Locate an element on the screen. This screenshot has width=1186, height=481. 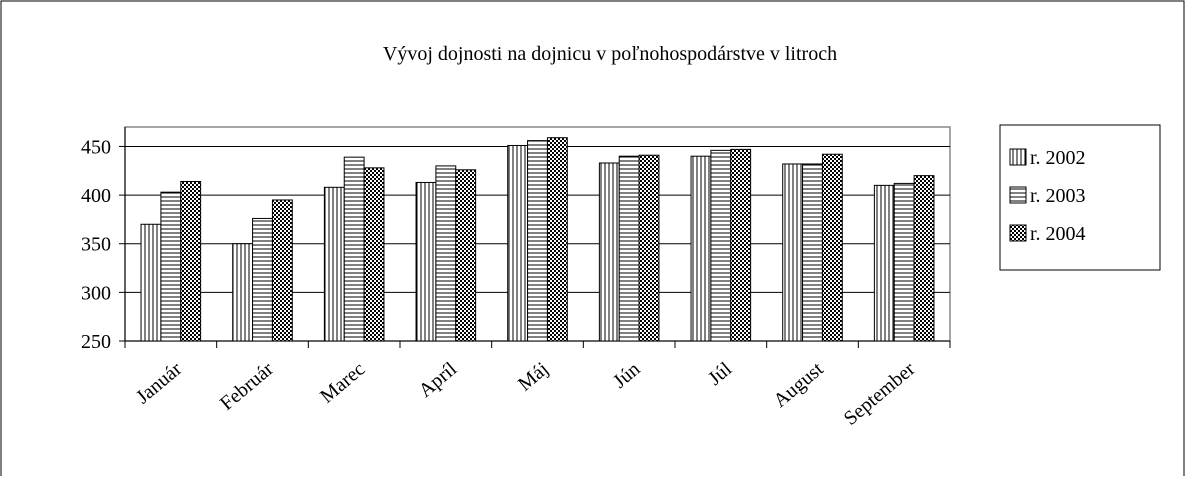
x-tick-label: Február is located at coordinates (247, 386).